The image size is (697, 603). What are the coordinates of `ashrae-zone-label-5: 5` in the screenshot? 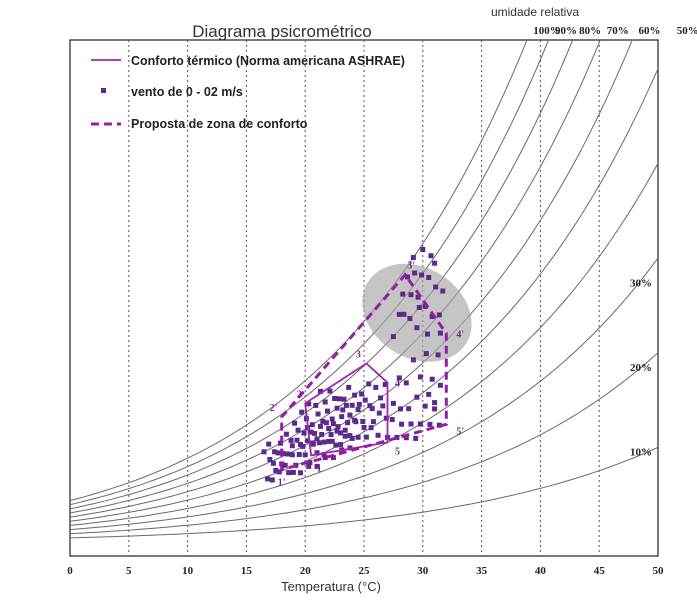 It's located at (397, 451).